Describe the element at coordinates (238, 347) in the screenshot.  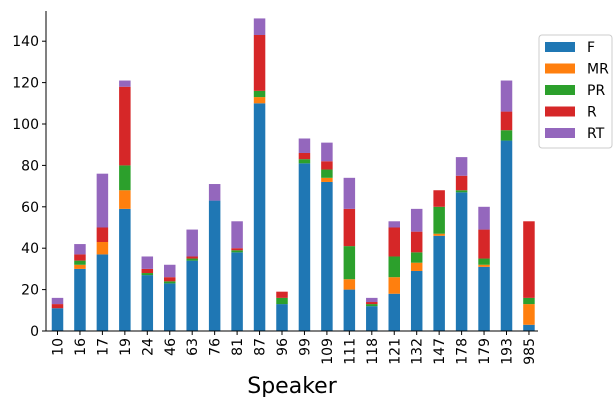
I see `x-tick-label-81: 81` at that location.